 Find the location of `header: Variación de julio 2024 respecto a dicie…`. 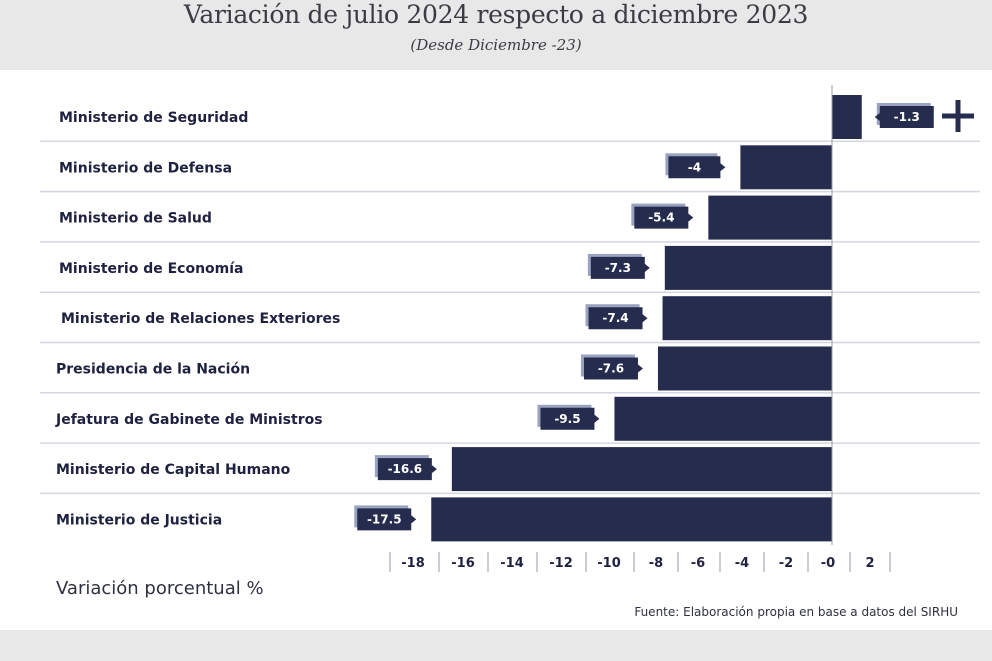

header: Variación de julio 2024 respecto a dicie… is located at coordinates (496, 35).